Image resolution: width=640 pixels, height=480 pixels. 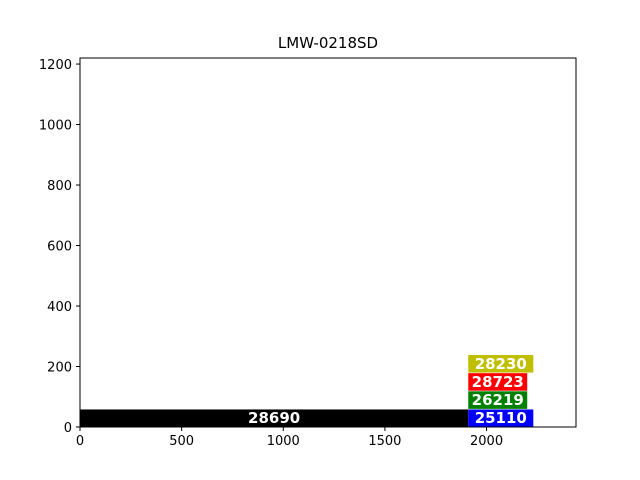 I want to click on y-tick-label: 600, so click(x=59, y=247).